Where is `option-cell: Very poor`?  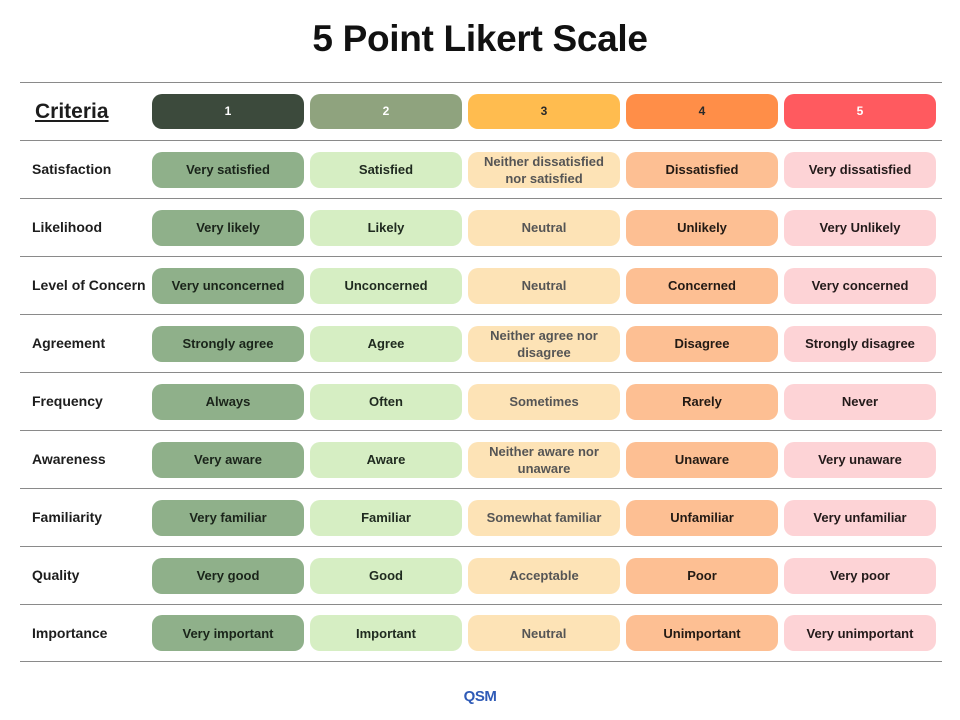
option-cell: Very poor is located at coordinates (860, 575).